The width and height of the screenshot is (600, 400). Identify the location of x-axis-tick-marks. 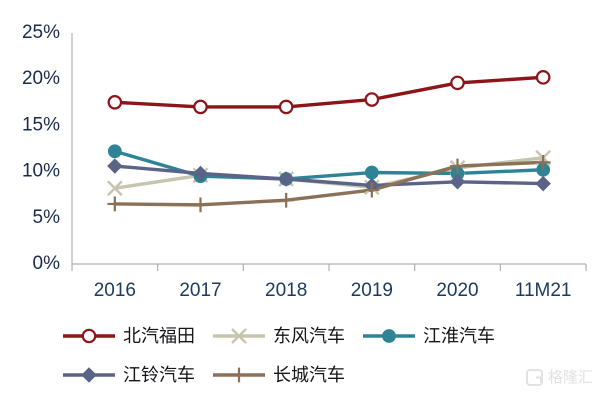
(329, 267).